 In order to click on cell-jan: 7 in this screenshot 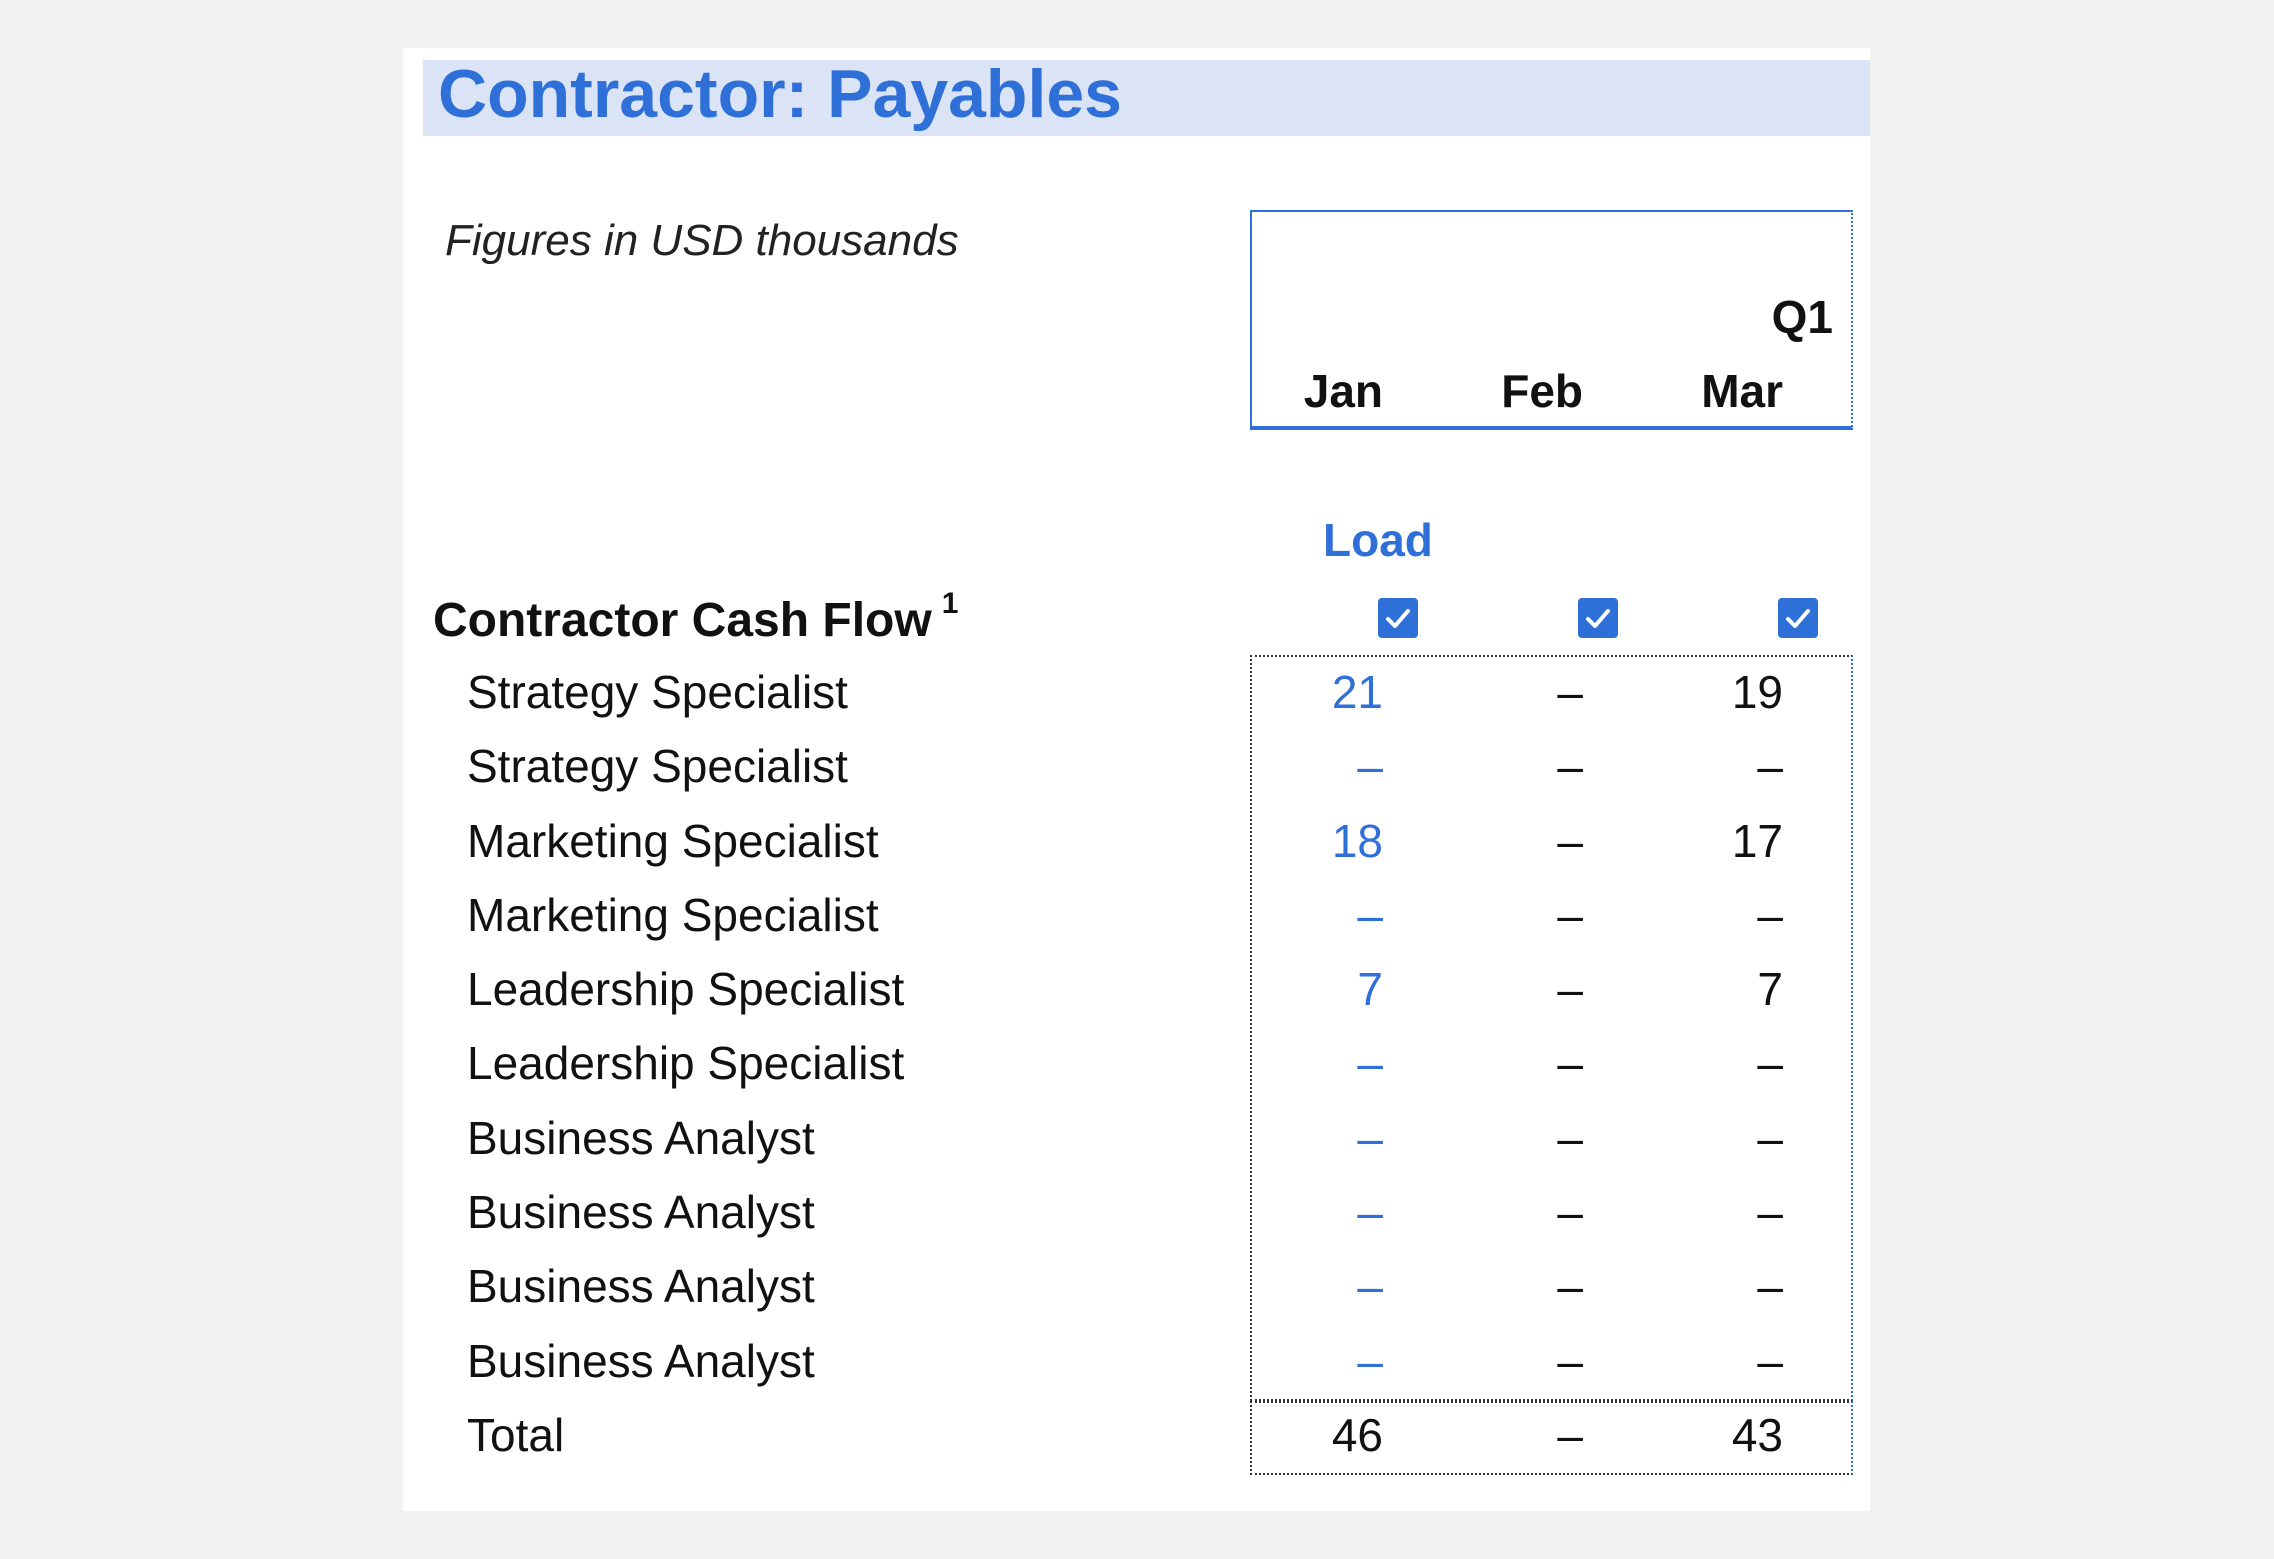, I will do `click(1370, 989)`.